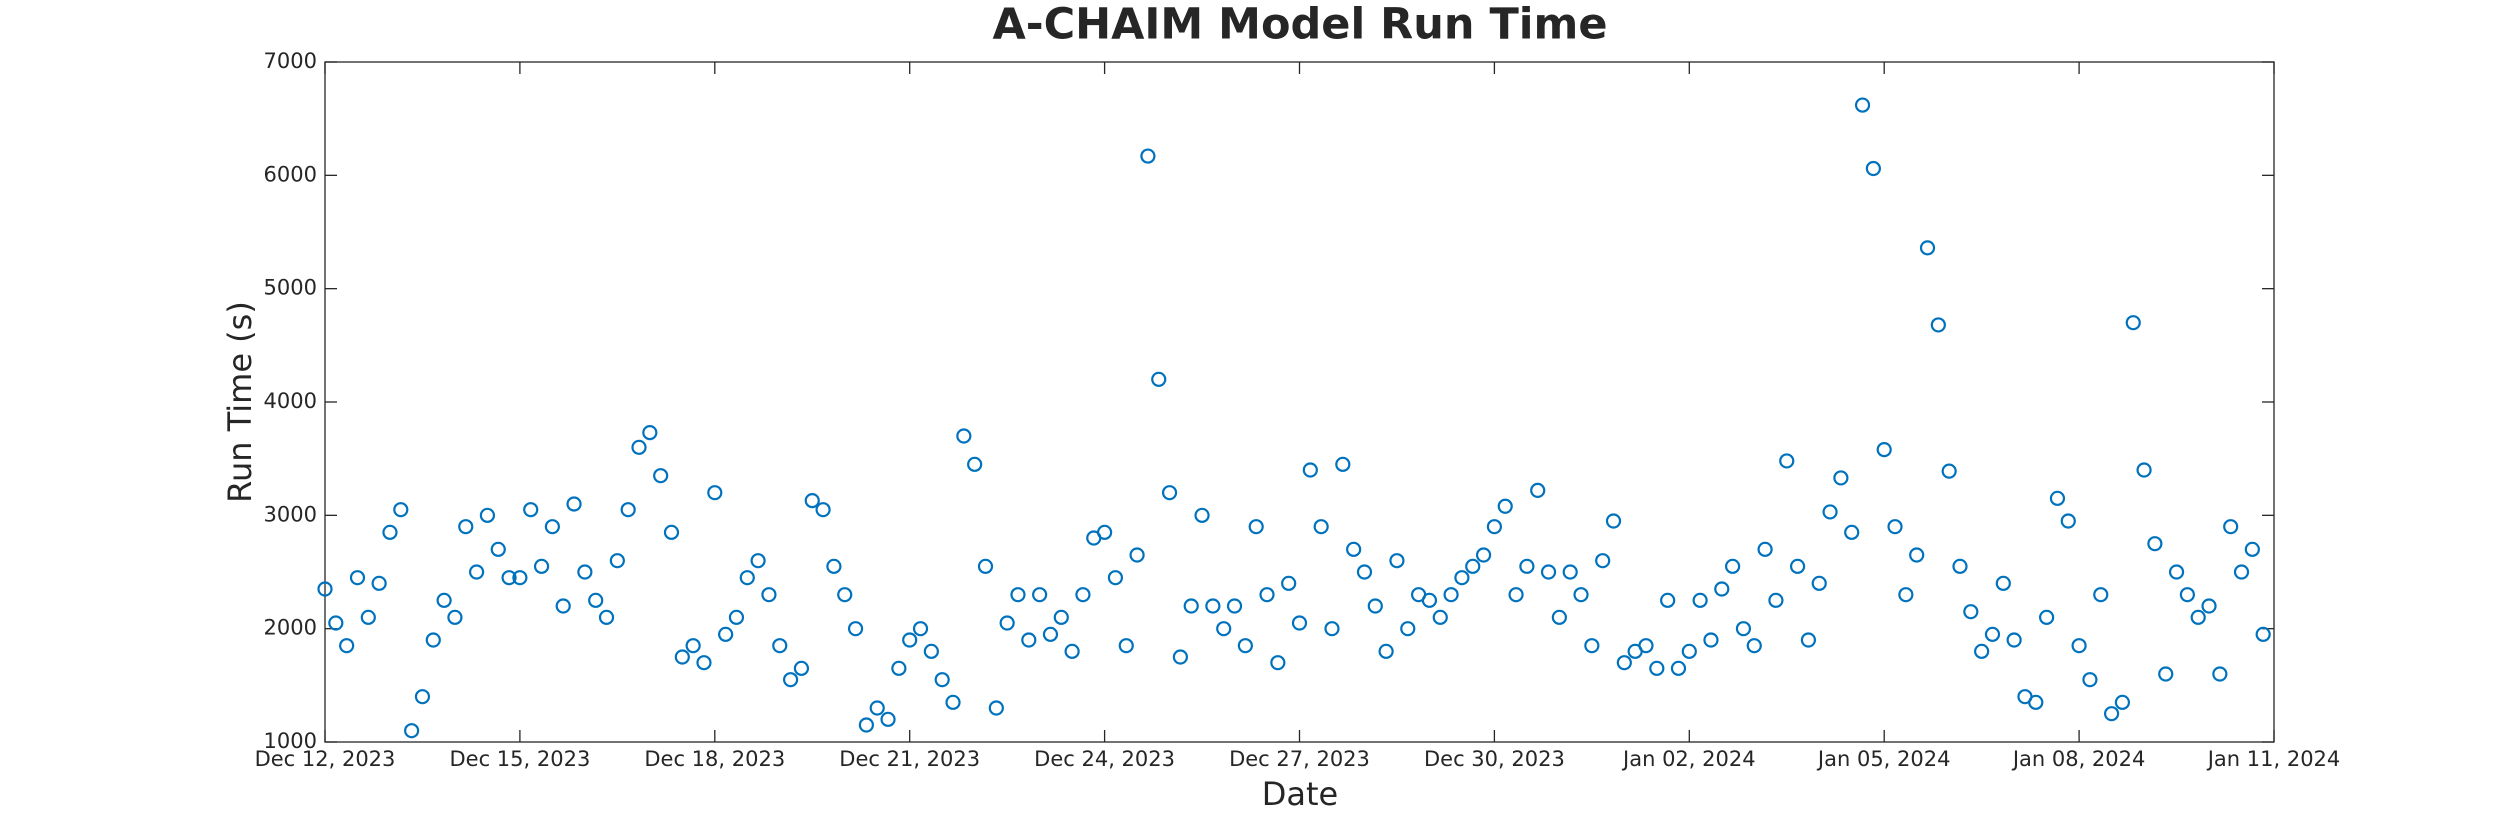 This screenshot has width=2500, height=833. I want to click on x-tick-label: Dec 21, 2023, so click(909, 759).